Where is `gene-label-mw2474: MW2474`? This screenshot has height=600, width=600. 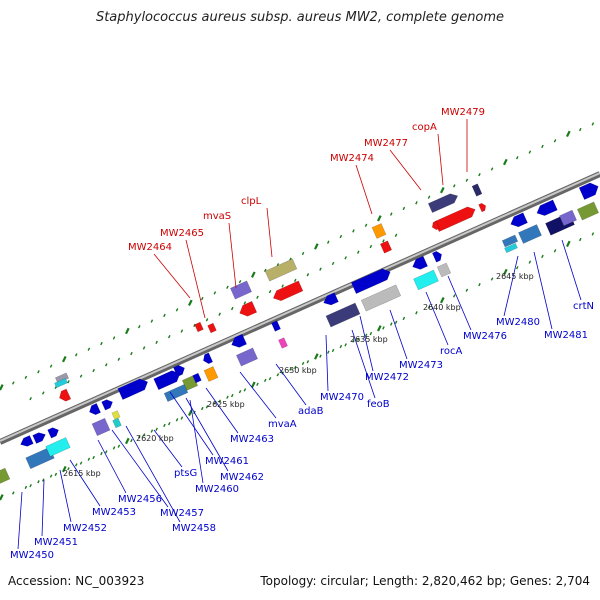
gene-label-mw2474: MW2474 is located at coordinates (352, 158).